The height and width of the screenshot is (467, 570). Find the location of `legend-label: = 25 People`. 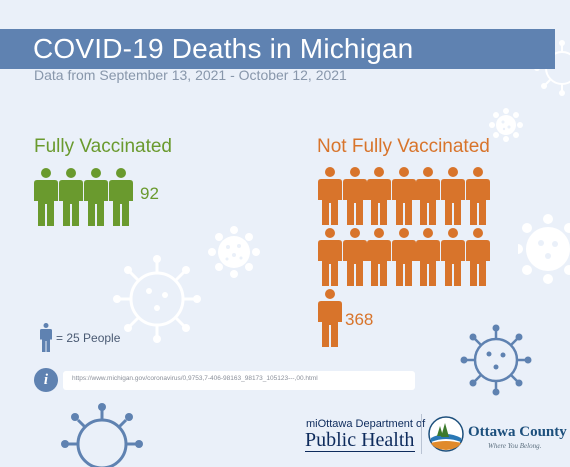

legend-label: = 25 People is located at coordinates (88, 337).